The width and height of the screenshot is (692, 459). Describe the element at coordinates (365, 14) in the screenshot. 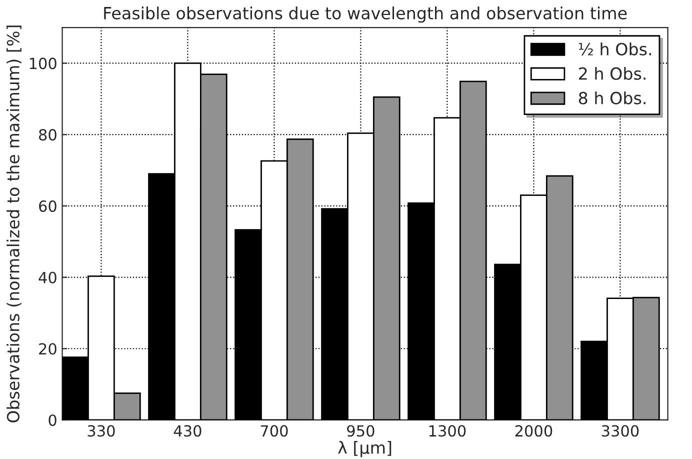

I see `chart-title: Feasible observations due to wavelength and observation time` at that location.